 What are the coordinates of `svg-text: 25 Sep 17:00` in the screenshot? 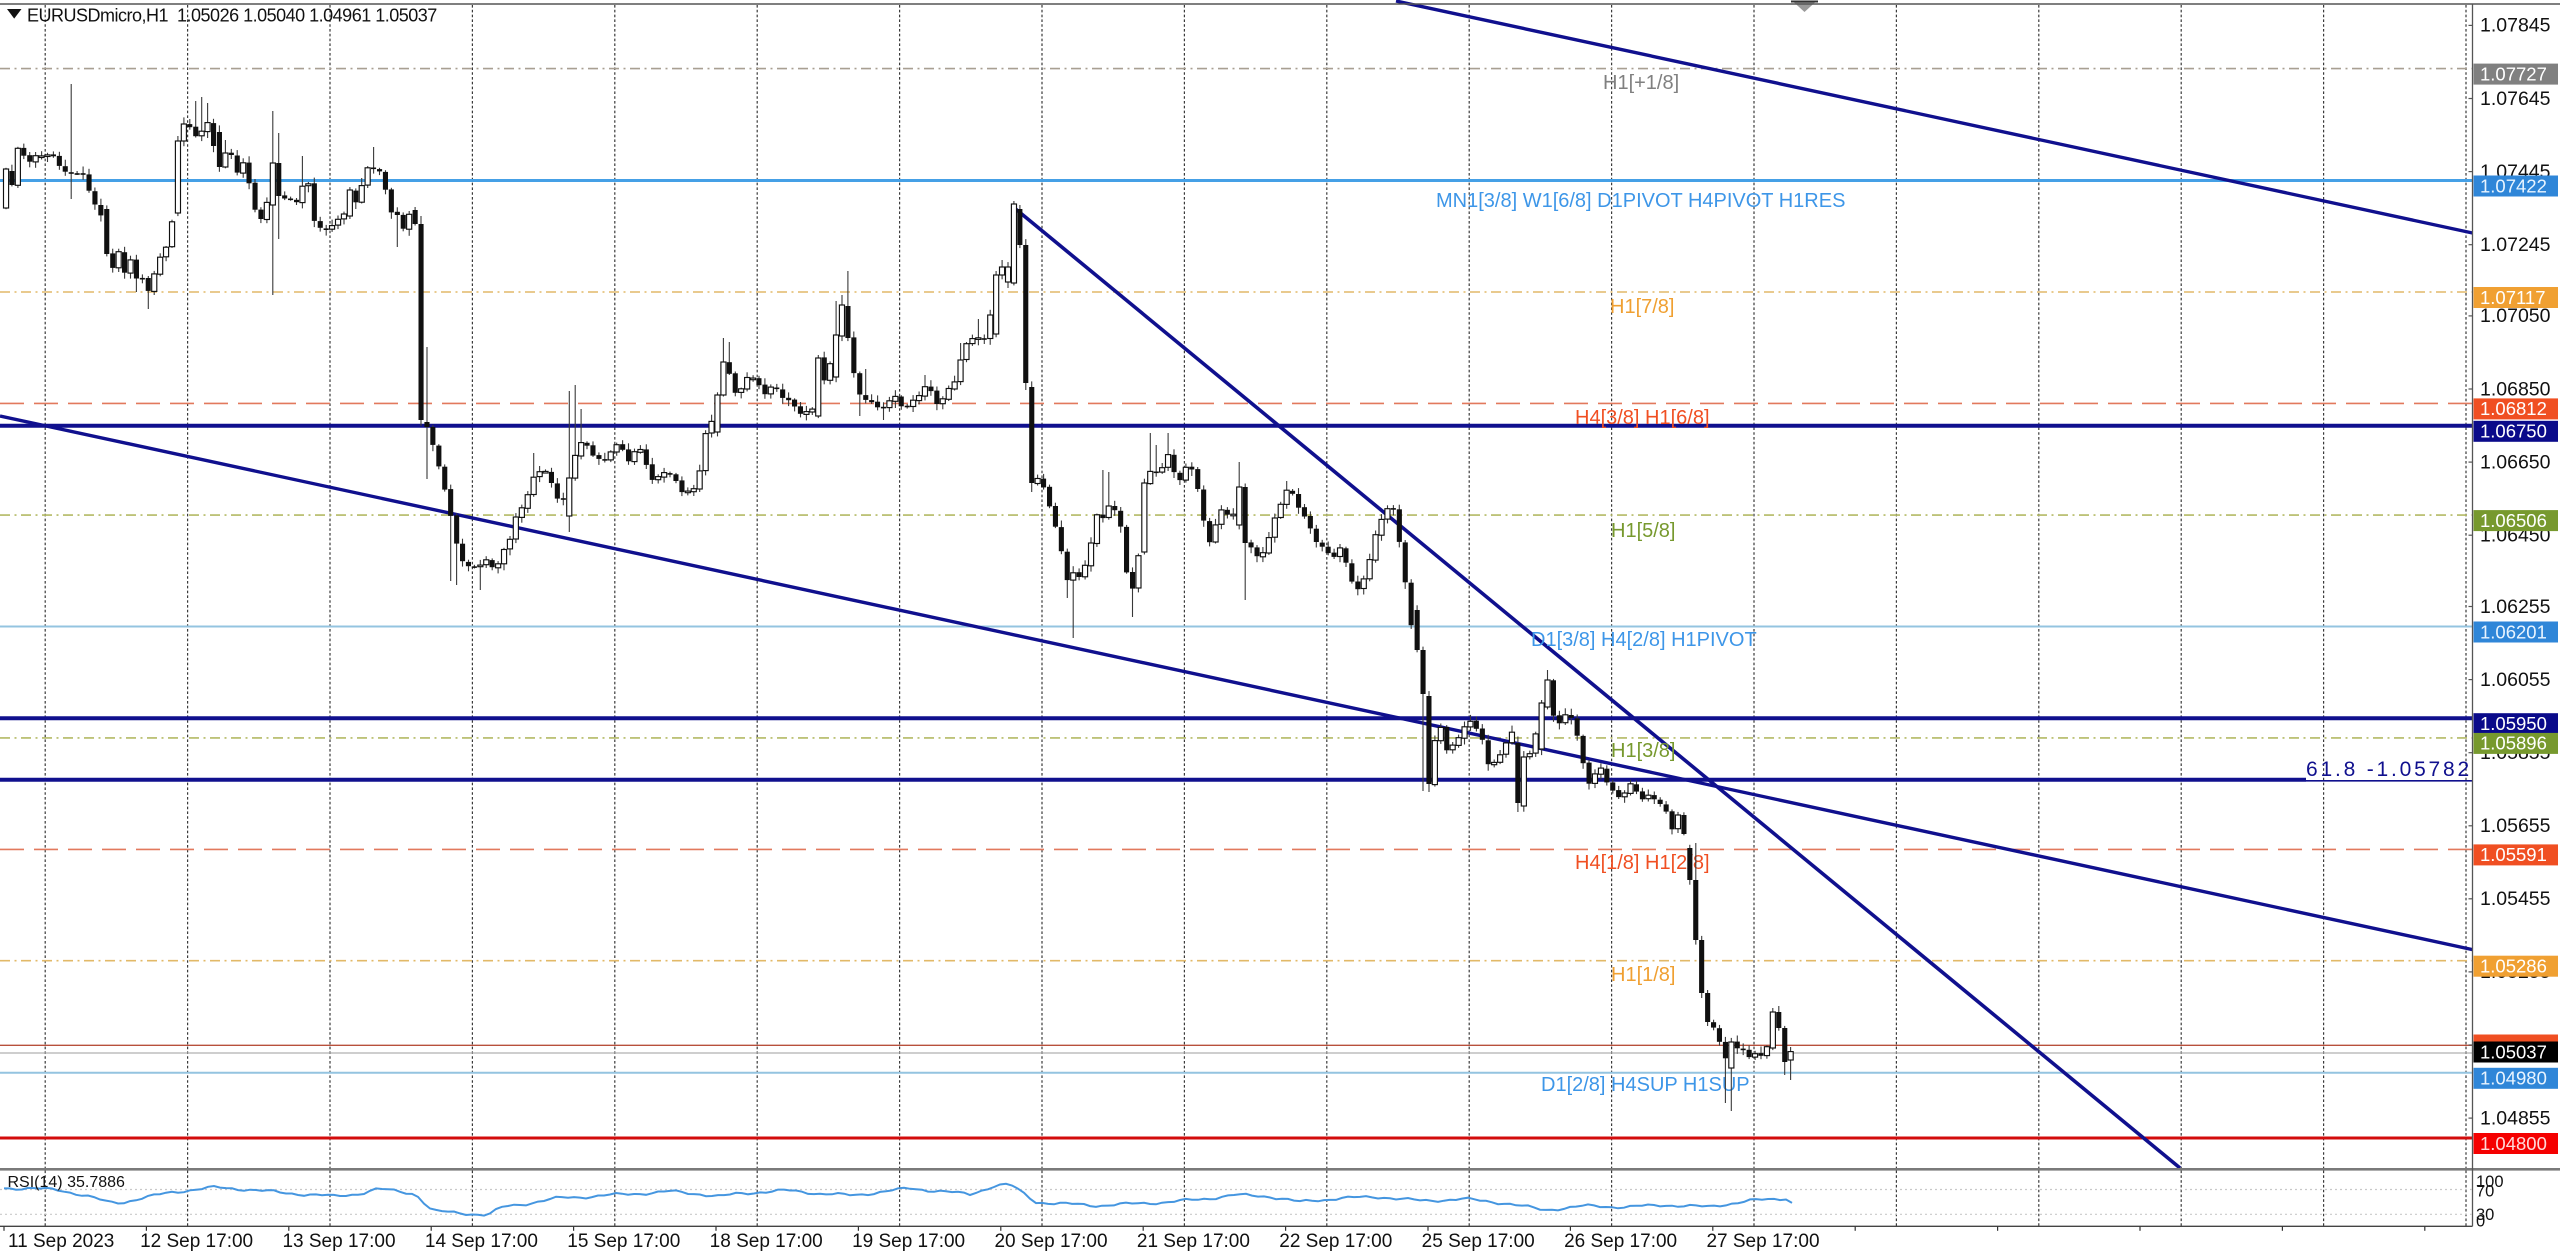 It's located at (1478, 1241).